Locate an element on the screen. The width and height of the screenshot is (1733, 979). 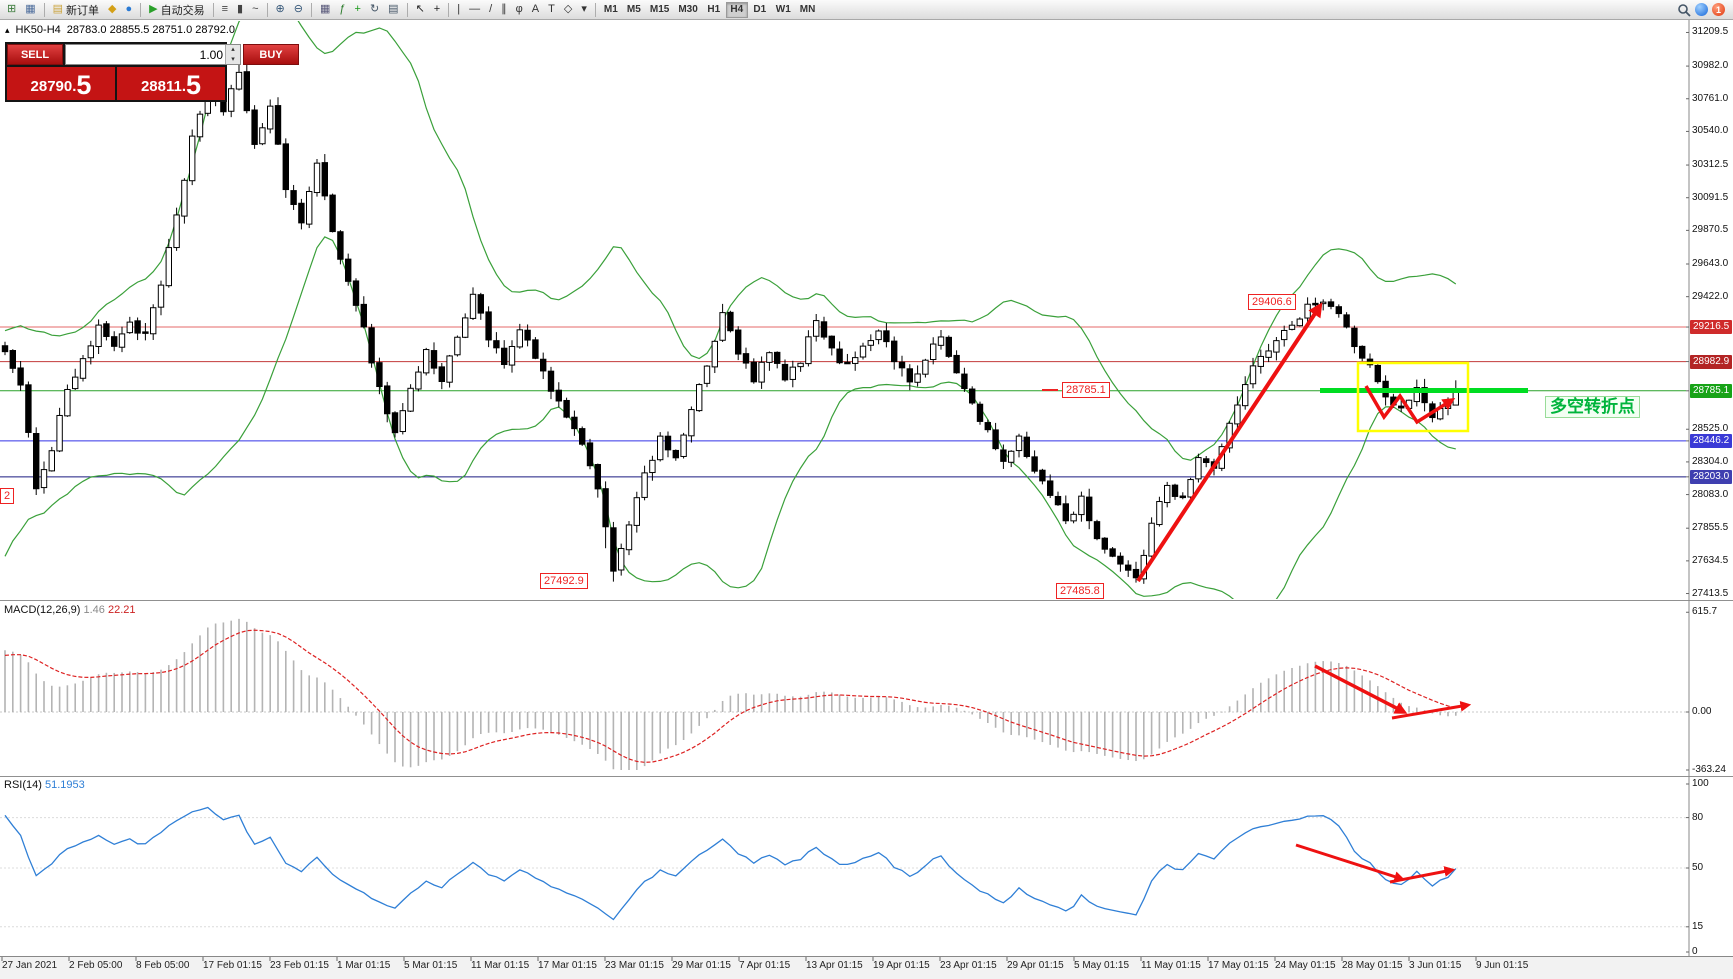
one-click-trading-panel: SELL ▴ ▾ BUY 28790.5 28811.5 is located at coordinates (152, 72).